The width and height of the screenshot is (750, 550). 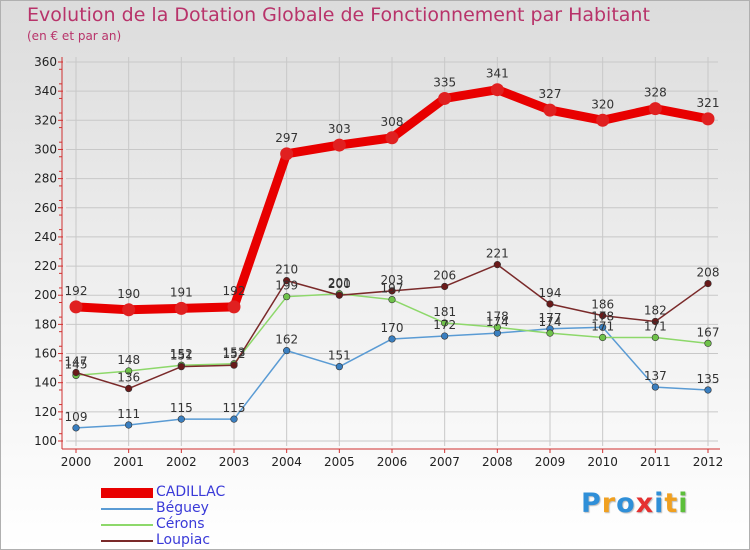 What do you see at coordinates (127, 525) in the screenshot?
I see `legend-swatch-cerons` at bounding box center [127, 525].